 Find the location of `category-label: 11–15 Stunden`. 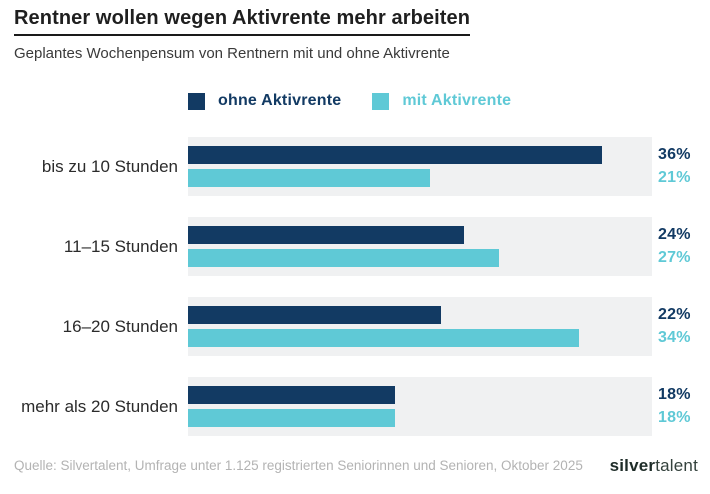

category-label: 11–15 Stunden is located at coordinates (120, 246).